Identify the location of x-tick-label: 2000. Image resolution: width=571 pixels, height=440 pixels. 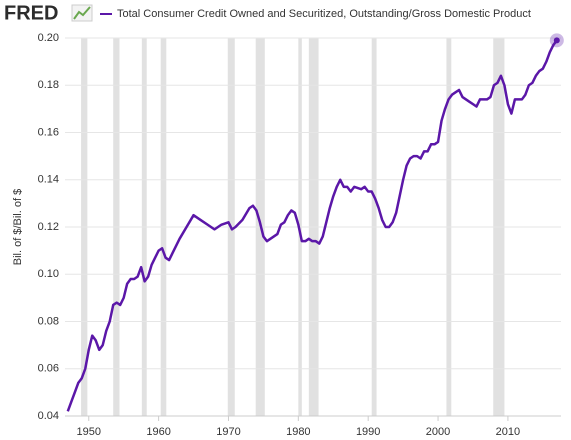
(438, 432).